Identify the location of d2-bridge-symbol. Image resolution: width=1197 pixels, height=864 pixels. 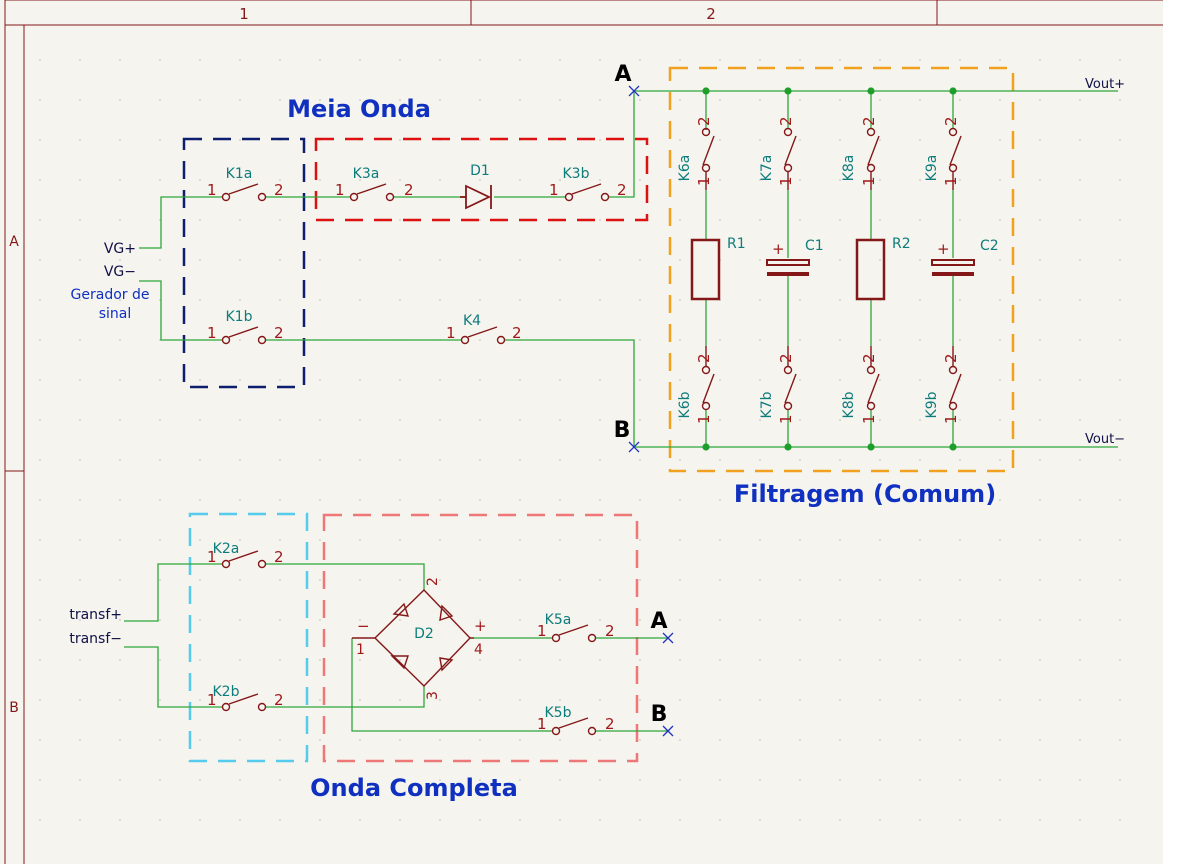
(413, 638).